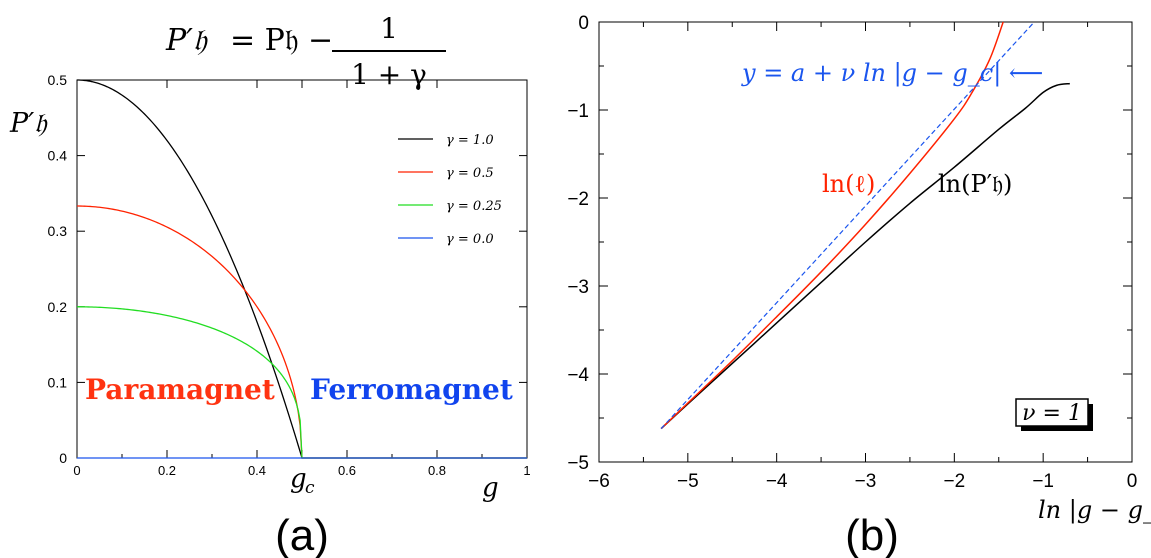 This screenshot has height=558, width=1151. I want to click on x-tick-label-b-5: −5, so click(688, 481).